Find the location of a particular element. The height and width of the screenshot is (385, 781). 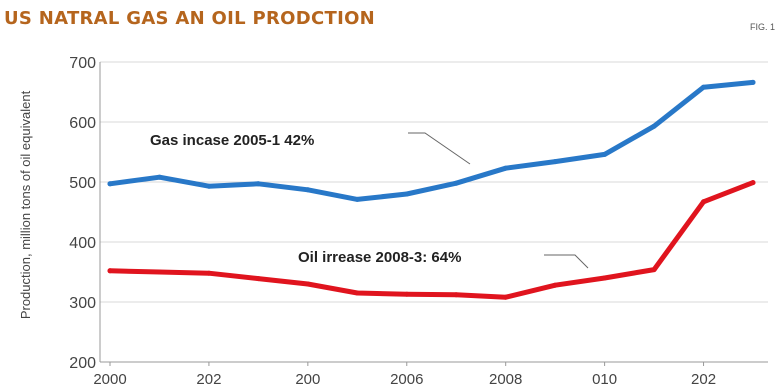

x-tick-labels: 2000 202 200 2006 2008 010 202 is located at coordinates (404, 373).